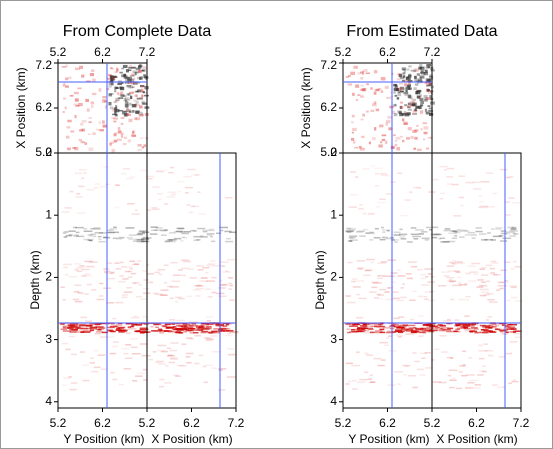  What do you see at coordinates (43, 152) in the screenshot?
I see `inset-tick-label: 5.2` at bounding box center [43, 152].